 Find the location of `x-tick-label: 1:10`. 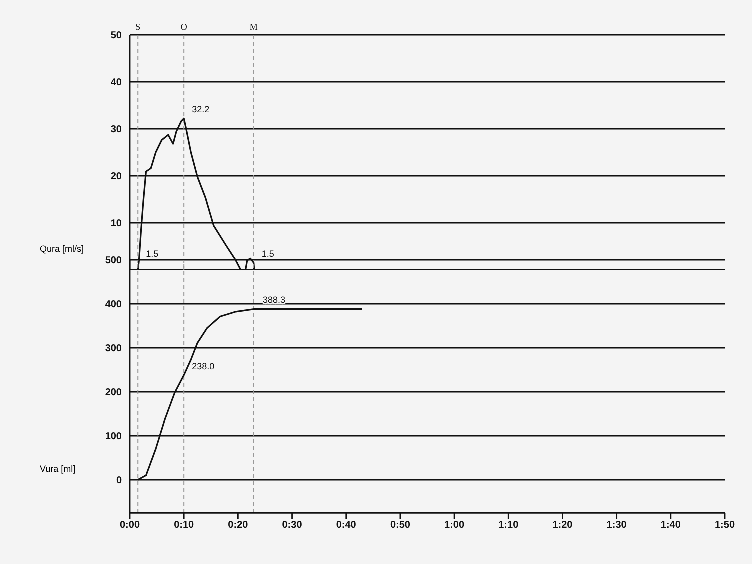

x-tick-label: 1:10 is located at coordinates (509, 526).